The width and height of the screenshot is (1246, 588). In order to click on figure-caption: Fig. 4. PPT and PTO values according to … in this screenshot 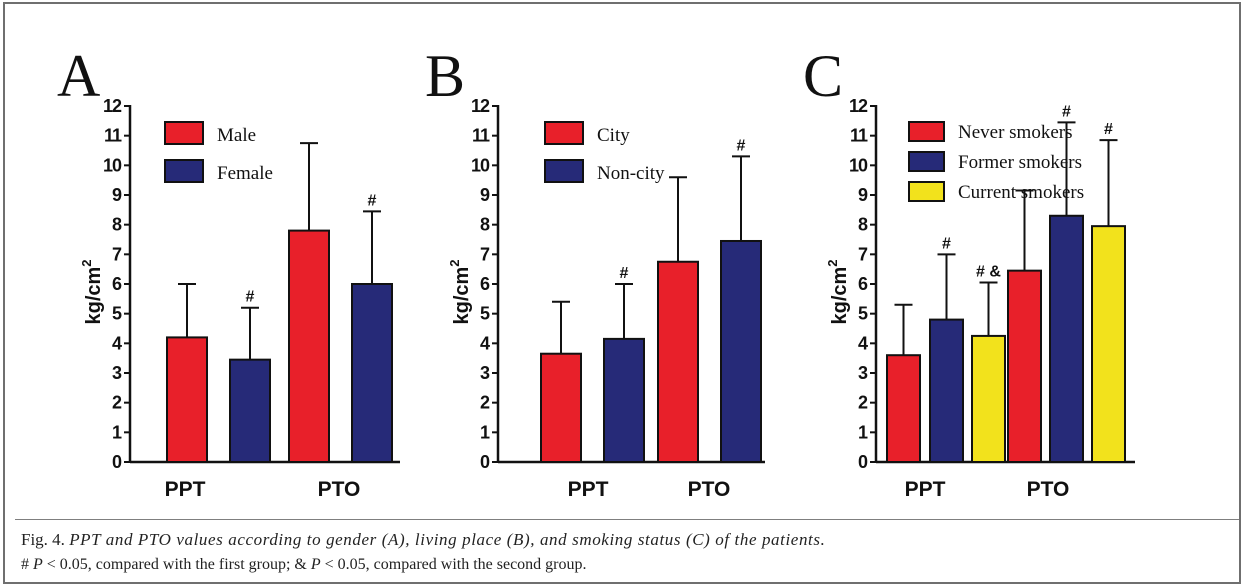, I will do `click(627, 552)`.